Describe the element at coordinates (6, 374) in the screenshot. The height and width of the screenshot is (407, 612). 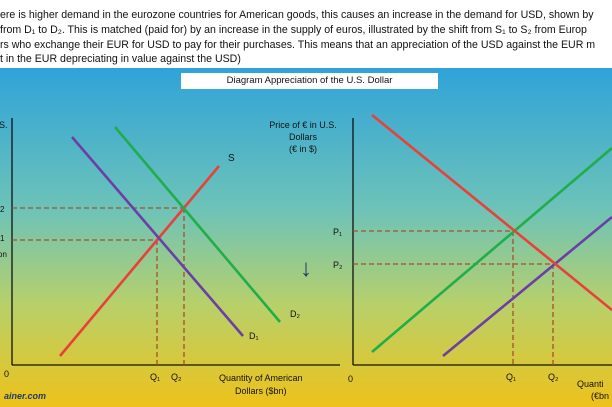
I see `left-origin: 0` at that location.